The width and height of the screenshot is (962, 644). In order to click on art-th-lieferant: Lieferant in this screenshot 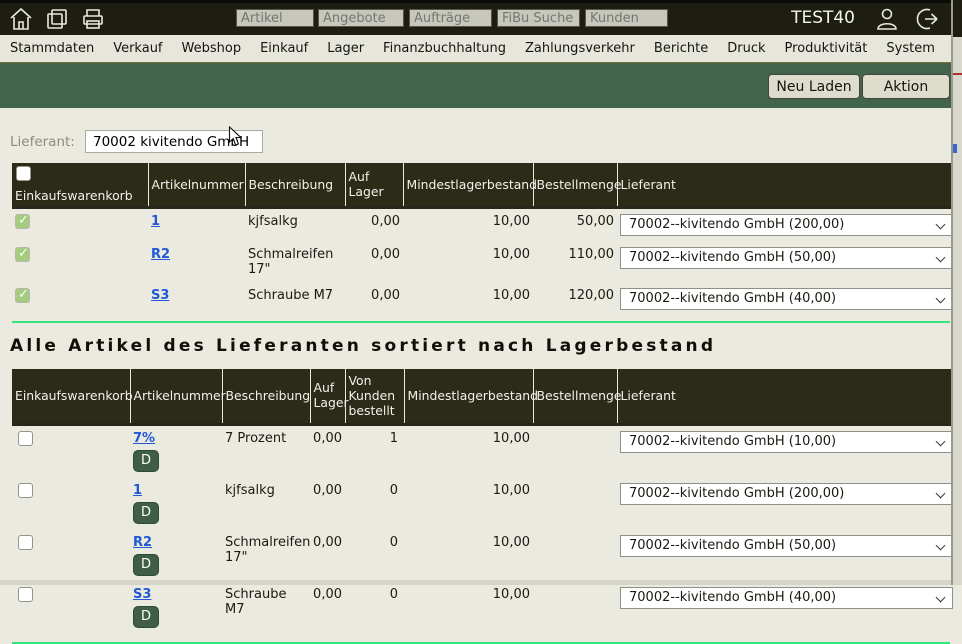, I will do `click(784, 396)`.